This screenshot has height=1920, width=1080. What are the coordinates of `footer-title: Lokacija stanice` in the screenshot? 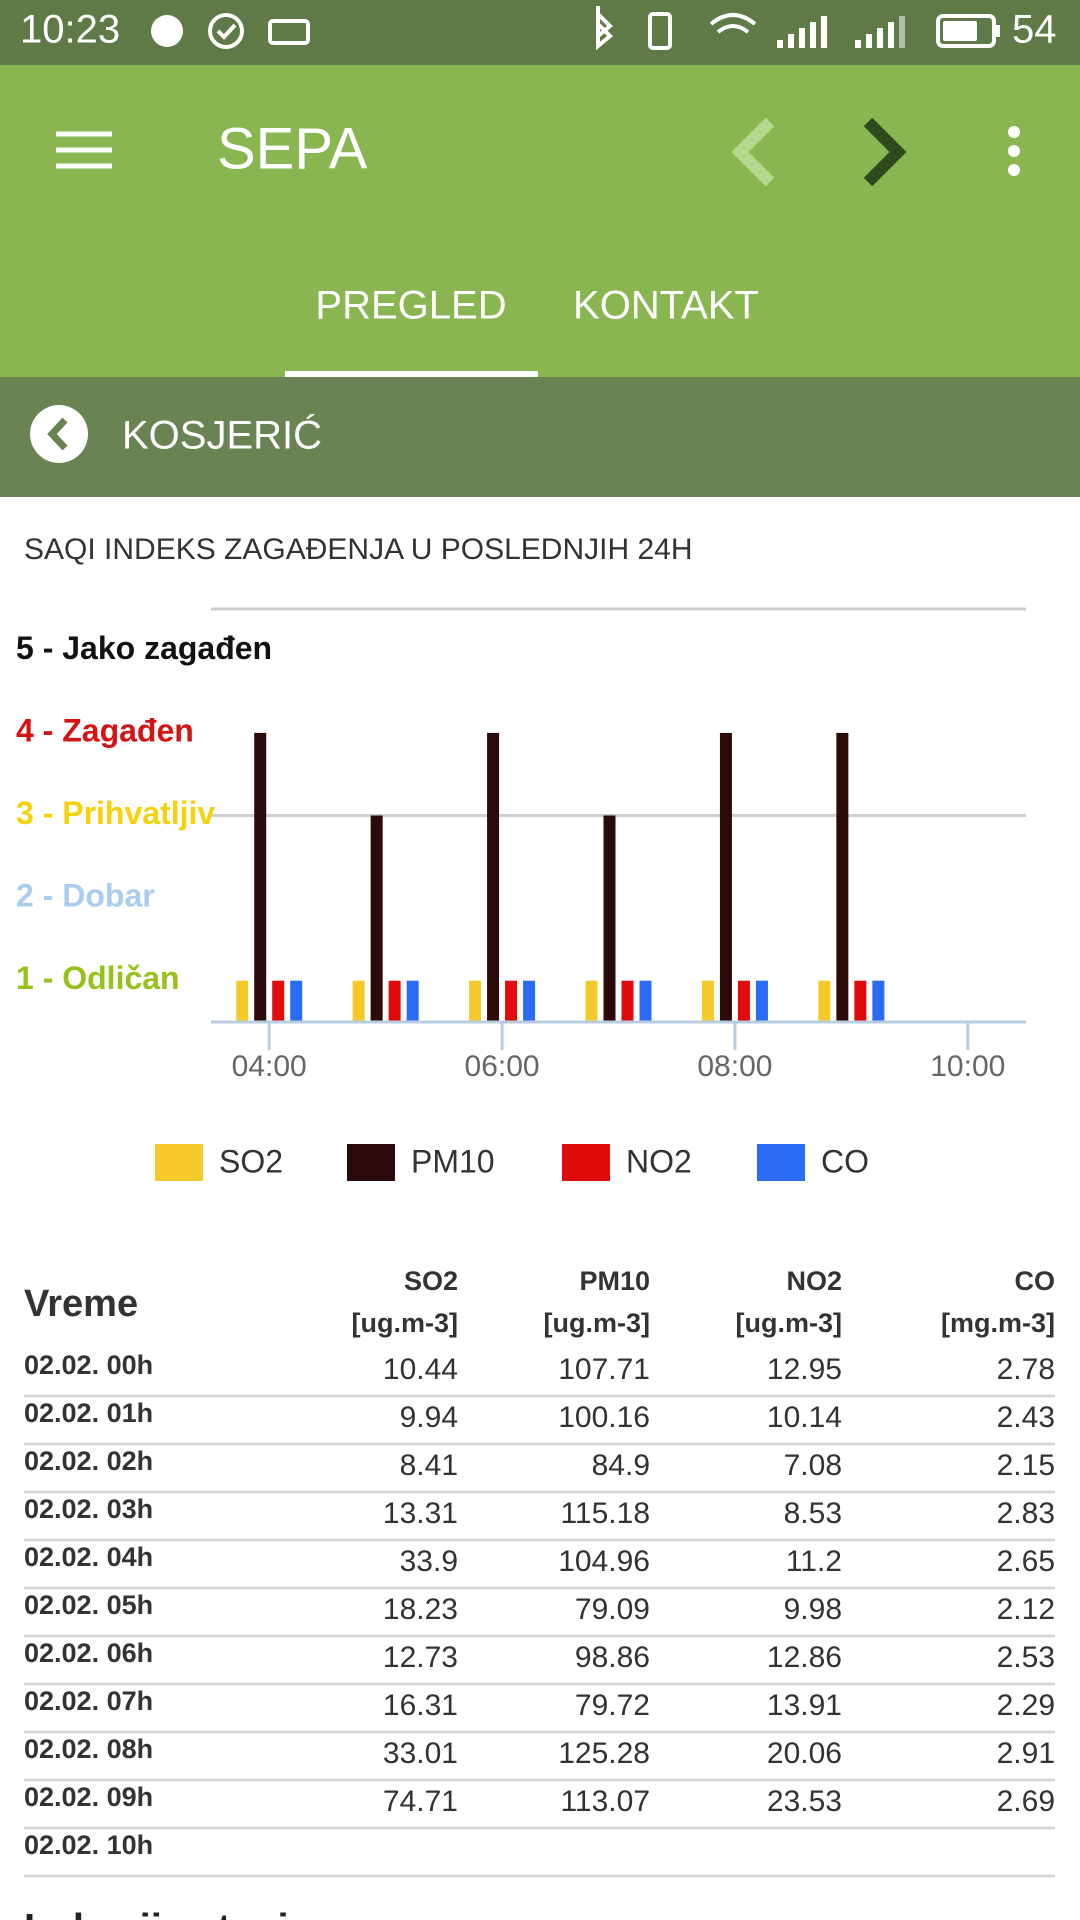 It's located at (178, 1913).